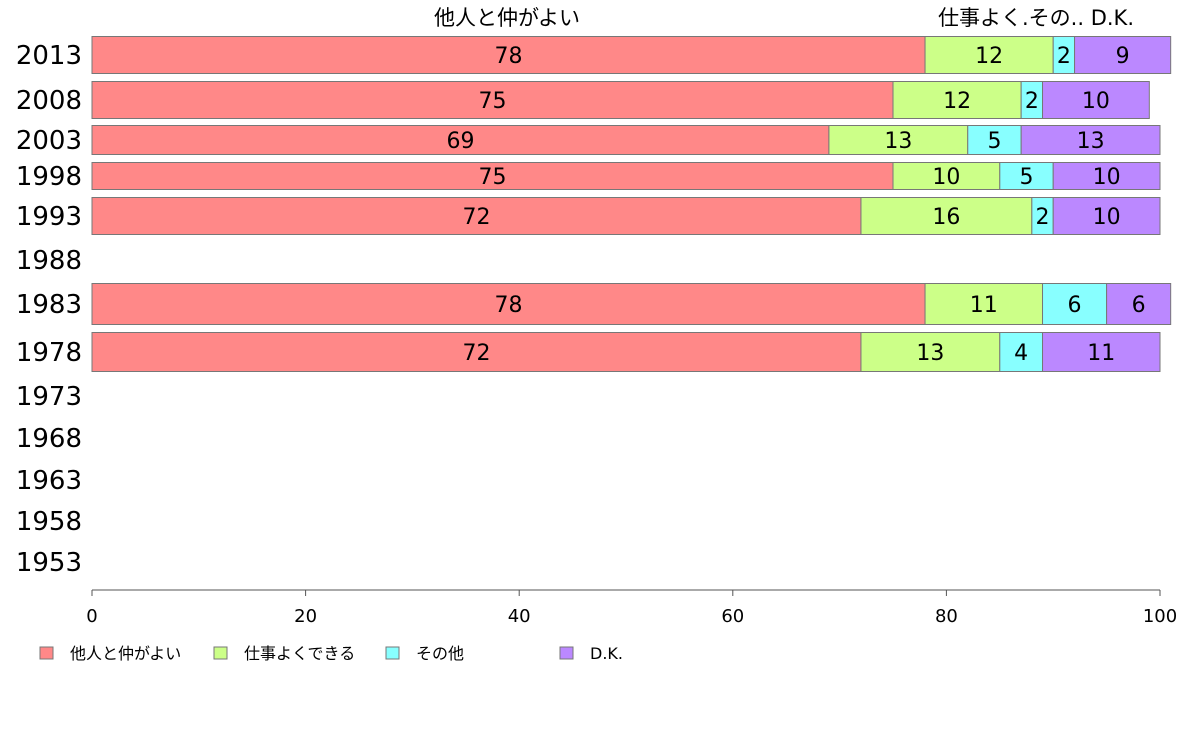  Describe the element at coordinates (507, 18) in the screenshot. I see `top-label-1: 他人と仲がよい` at that location.